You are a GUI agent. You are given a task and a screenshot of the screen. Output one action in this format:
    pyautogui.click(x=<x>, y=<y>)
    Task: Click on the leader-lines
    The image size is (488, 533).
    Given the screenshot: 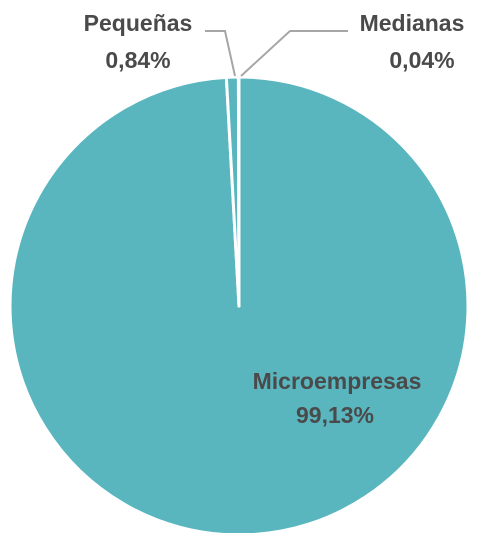 What is the action you would take?
    pyautogui.click(x=276, y=53)
    